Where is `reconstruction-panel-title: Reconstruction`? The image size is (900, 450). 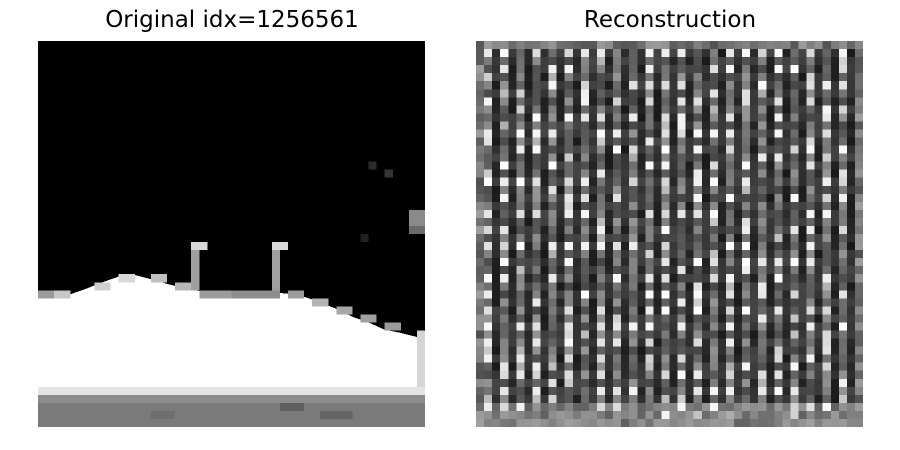 reconstruction-panel-title: Reconstruction is located at coordinates (670, 20).